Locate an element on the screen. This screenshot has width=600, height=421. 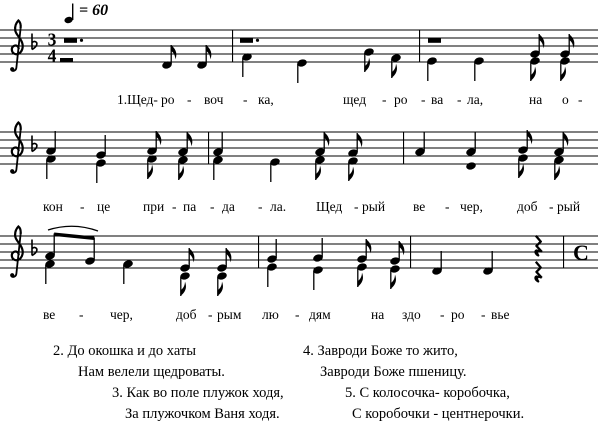
verse-line: 2. До окошка и до хаты is located at coordinates (124, 351).